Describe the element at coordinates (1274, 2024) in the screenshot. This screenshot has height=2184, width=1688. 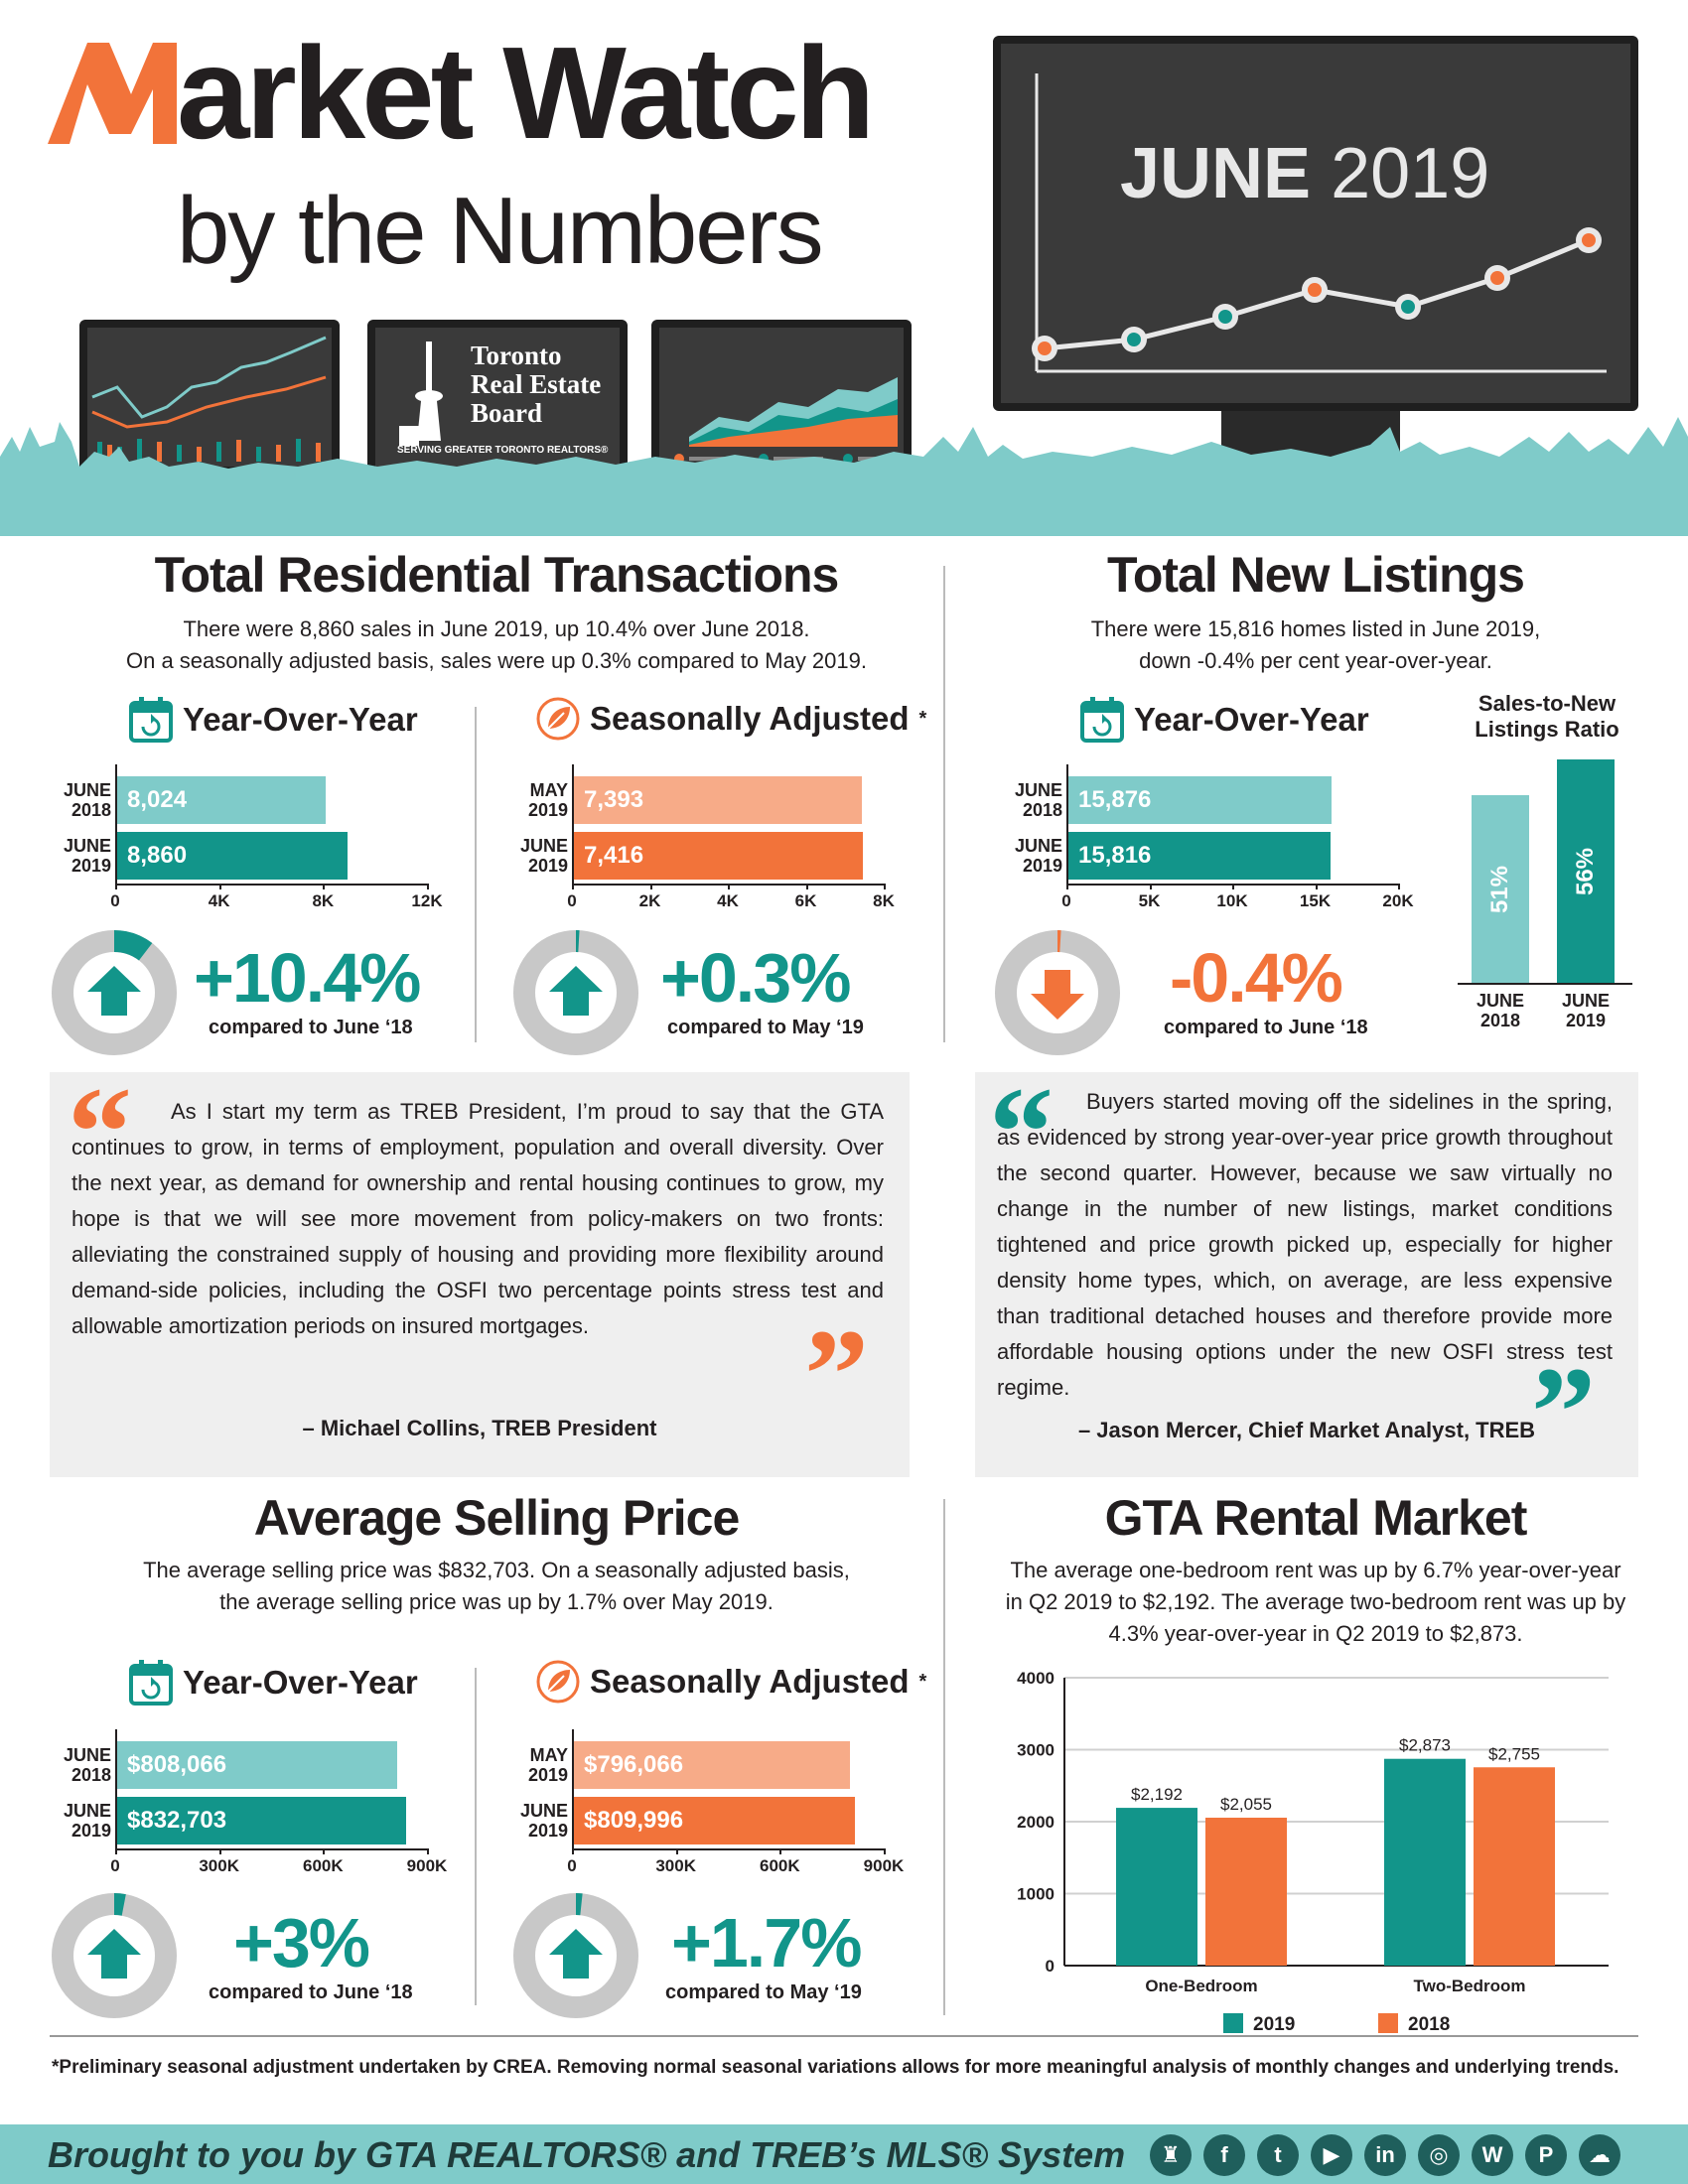
I see `legend-label: 2019` at that location.